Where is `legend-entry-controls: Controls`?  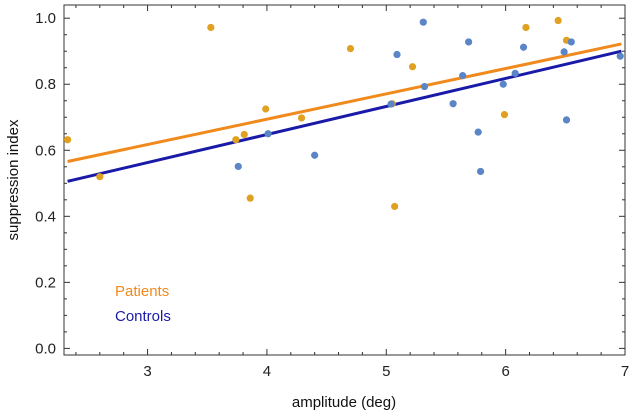 legend-entry-controls: Controls is located at coordinates (143, 316).